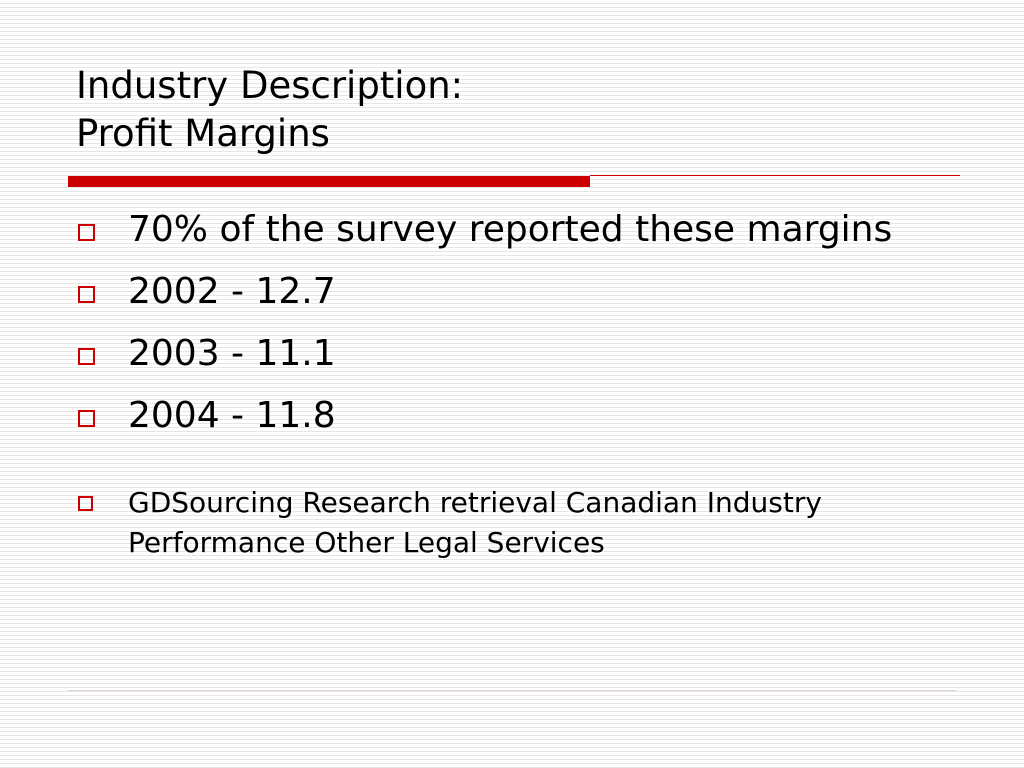  I want to click on title-divider-thick, so click(329, 181).